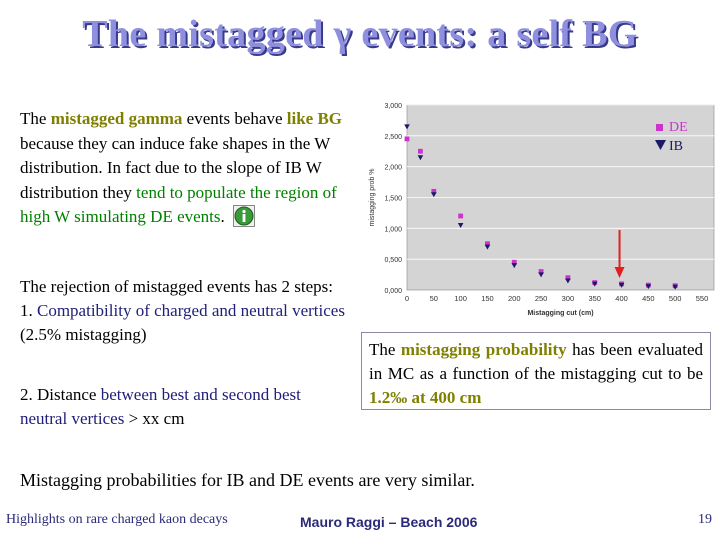  Describe the element at coordinates (393, 137) in the screenshot. I see `y-tick-label: 2,500` at that location.